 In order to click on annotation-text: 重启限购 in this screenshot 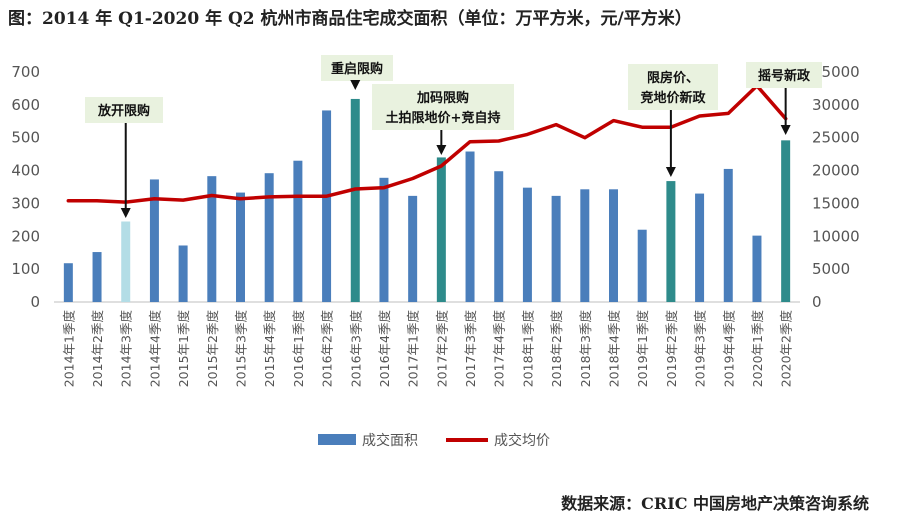, I will do `click(357, 69)`.